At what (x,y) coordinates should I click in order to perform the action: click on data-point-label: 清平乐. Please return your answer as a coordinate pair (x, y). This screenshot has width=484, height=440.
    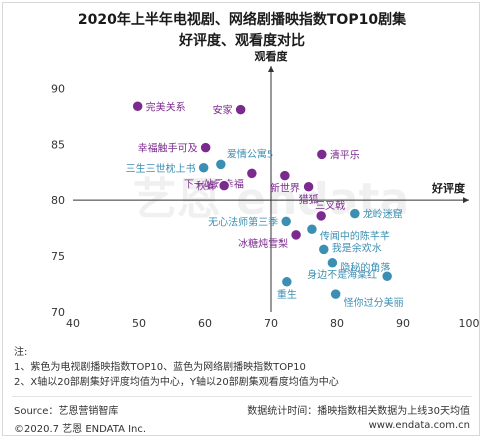
    Looking at the image, I should click on (345, 154).